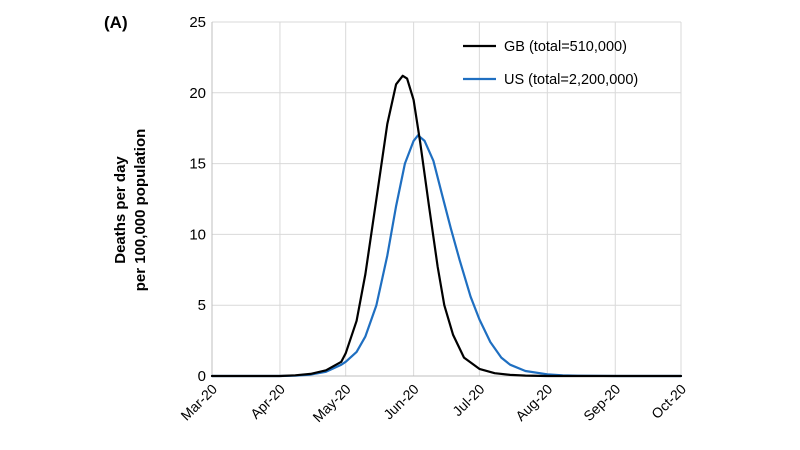  I want to click on x-tick-label: Aug-20, so click(533, 402).